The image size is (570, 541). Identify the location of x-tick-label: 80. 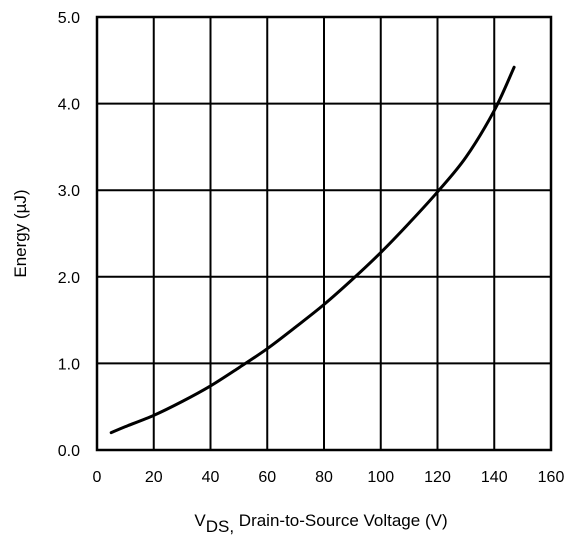
(324, 477).